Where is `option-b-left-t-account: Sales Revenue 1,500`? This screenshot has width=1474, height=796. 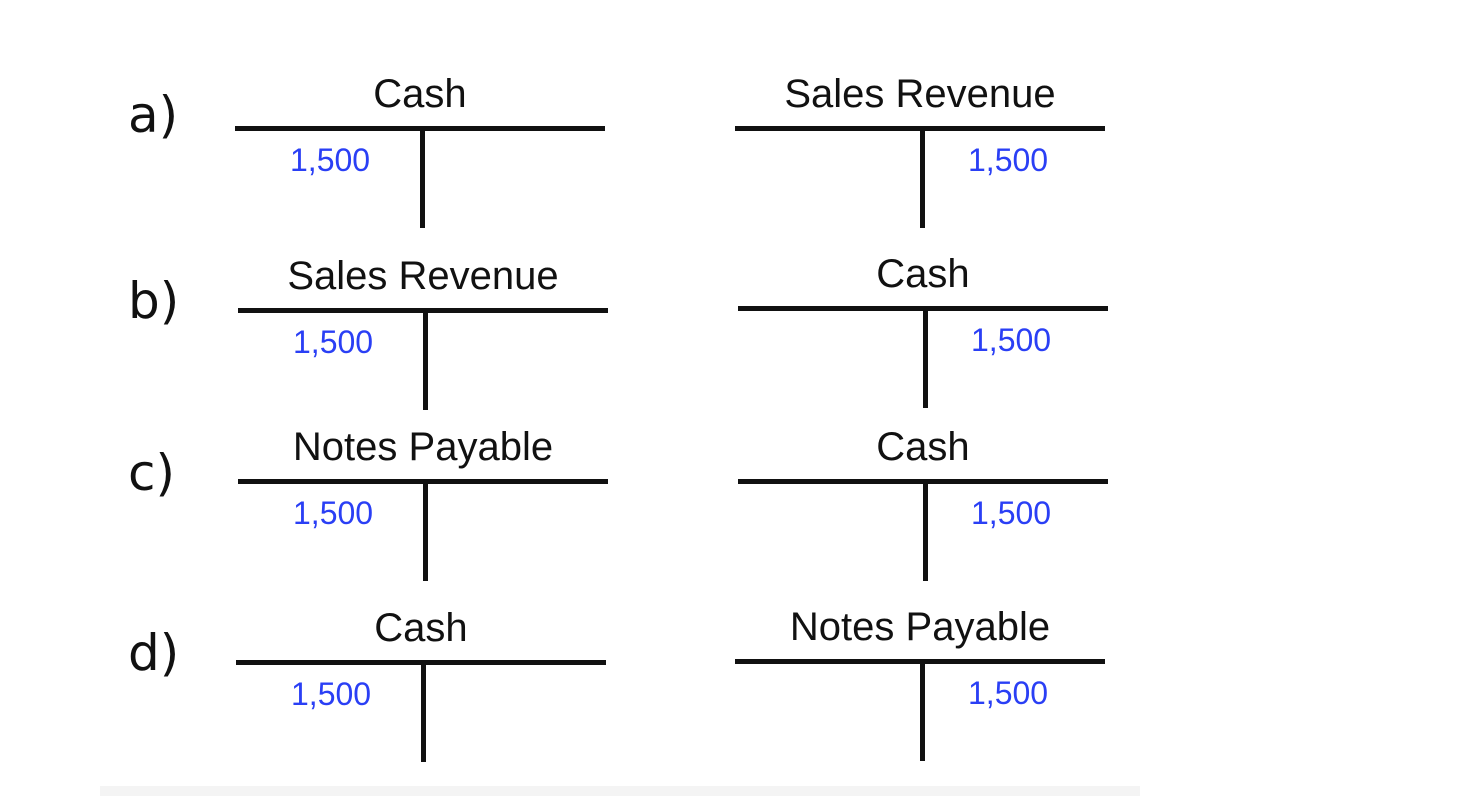
option-b-left-t-account: Sales Revenue 1,500 is located at coordinates (423, 336).